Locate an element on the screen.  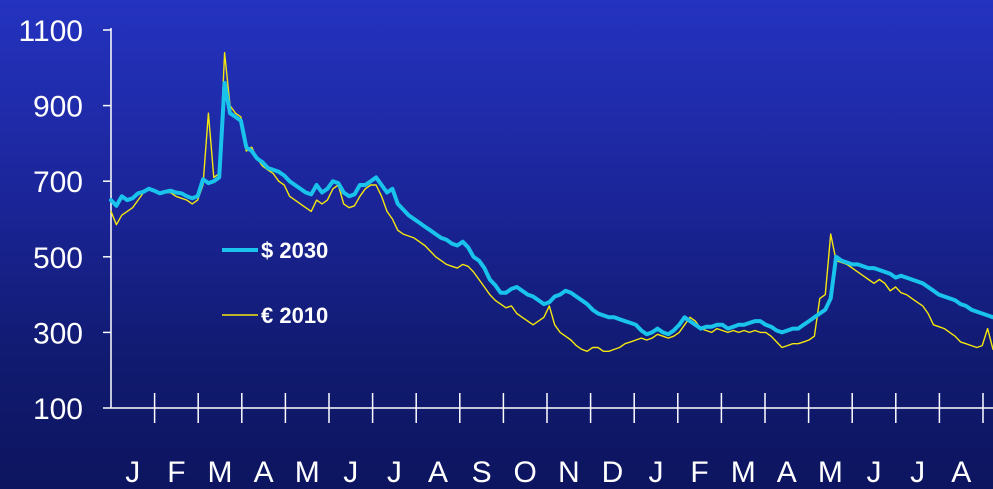
legend-label: € 2010 is located at coordinates (294, 315).